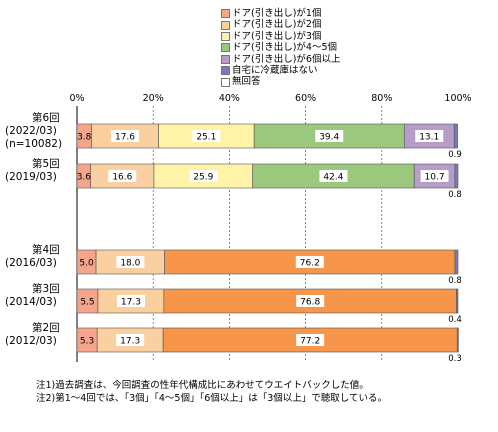  Describe the element at coordinates (285, 48) in the screenshot. I see `legend-label: ドア(引き出し)が4～5個` at that location.